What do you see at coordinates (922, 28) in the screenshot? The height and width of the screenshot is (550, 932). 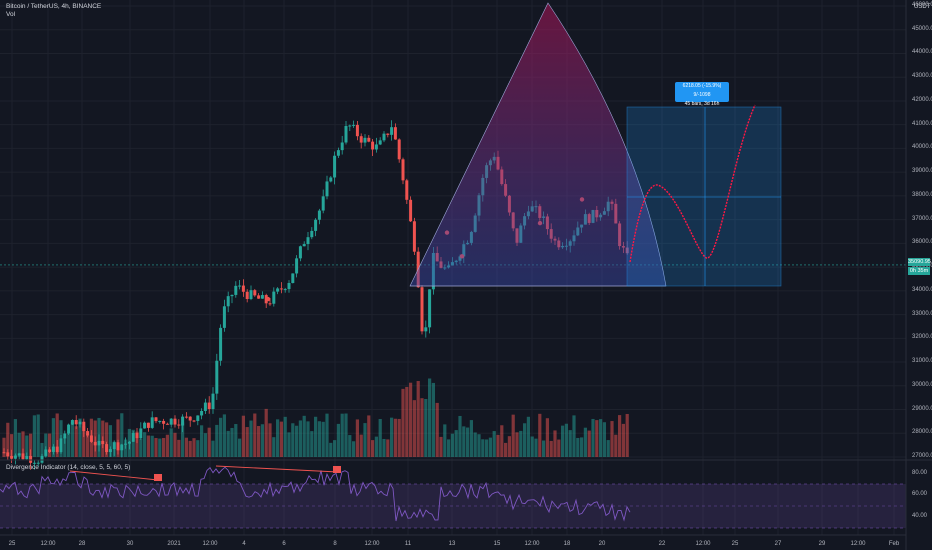 I see `price-tick-label: 45000.00` at bounding box center [922, 28].